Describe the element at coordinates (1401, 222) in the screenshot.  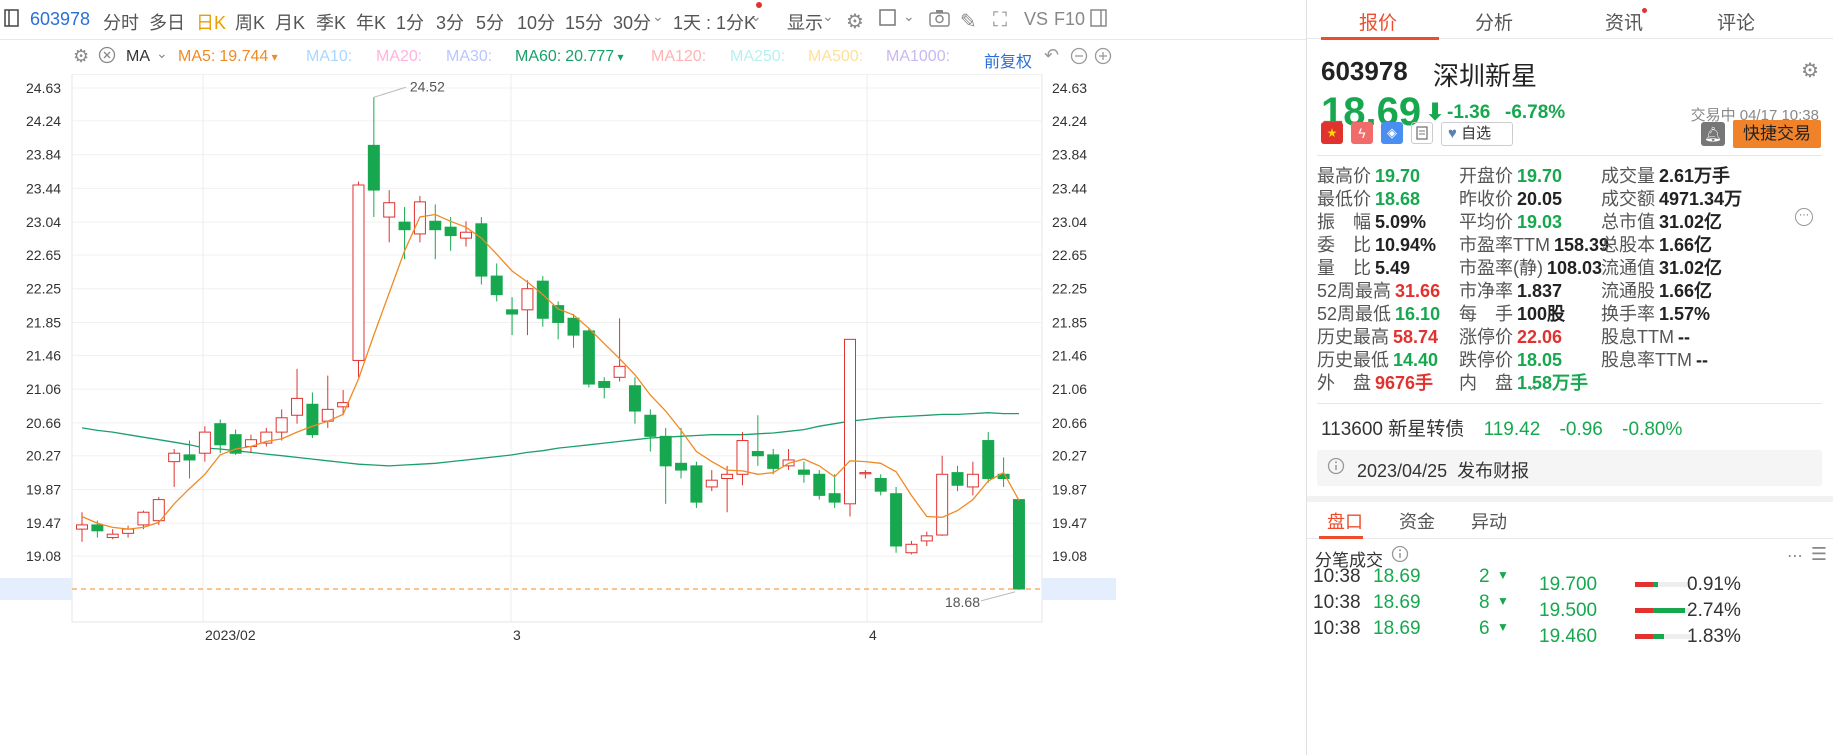
I see `field-value: 5.09%` at that location.